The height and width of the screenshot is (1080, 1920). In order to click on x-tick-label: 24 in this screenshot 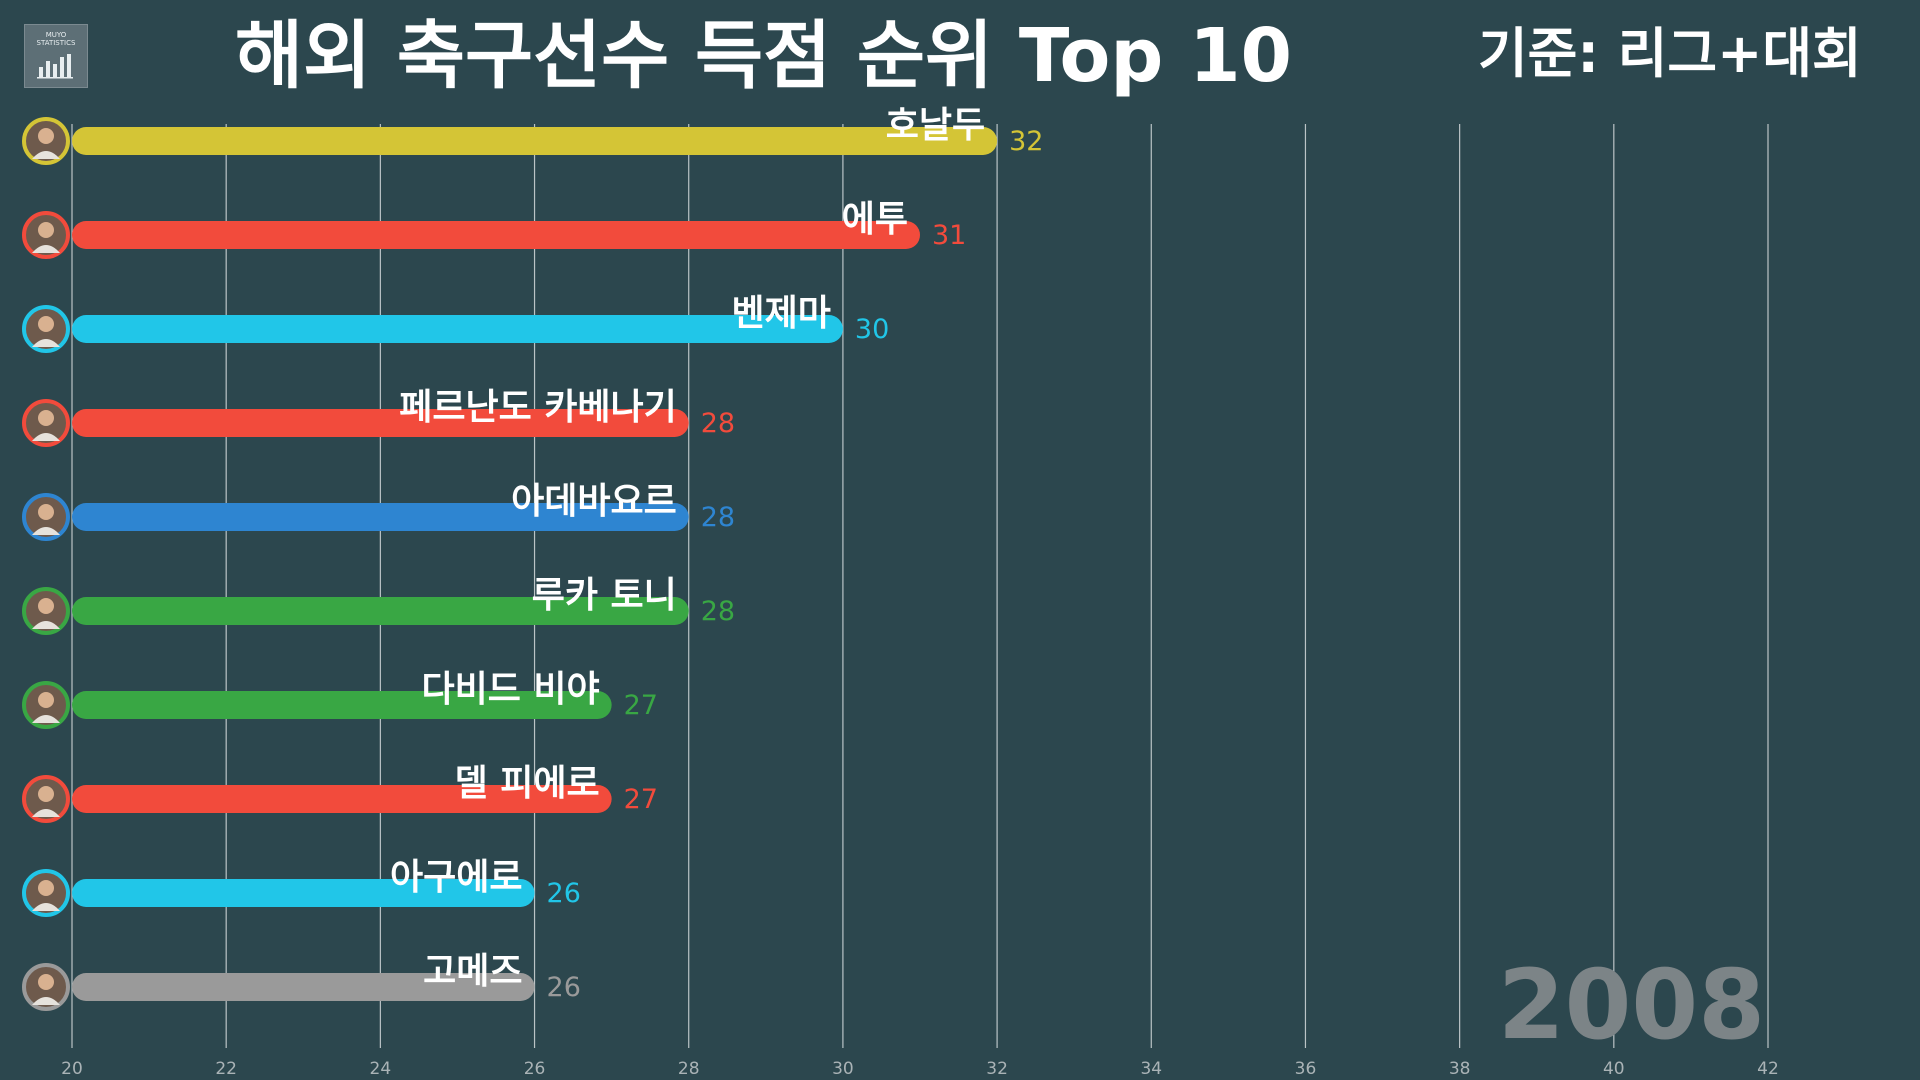, I will do `click(381, 1069)`.